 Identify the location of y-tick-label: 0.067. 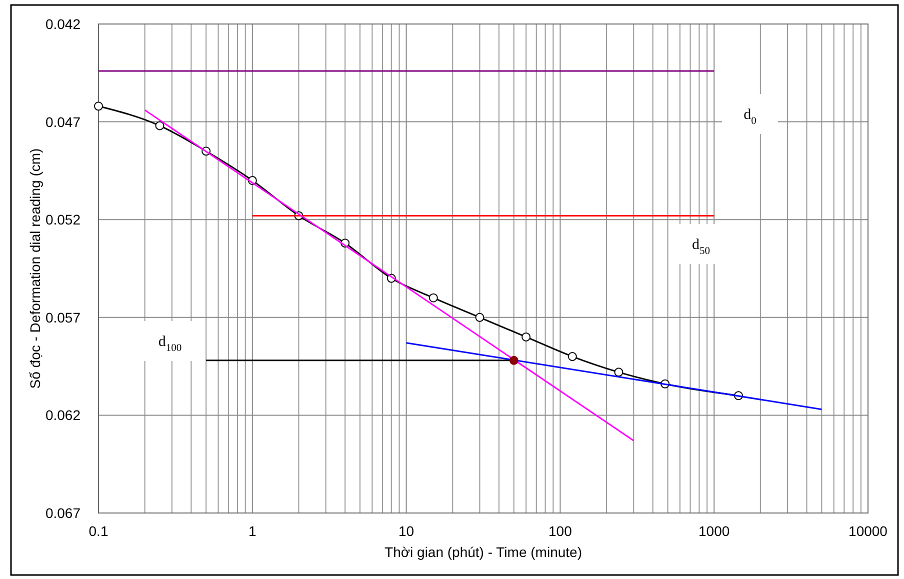
(63, 513).